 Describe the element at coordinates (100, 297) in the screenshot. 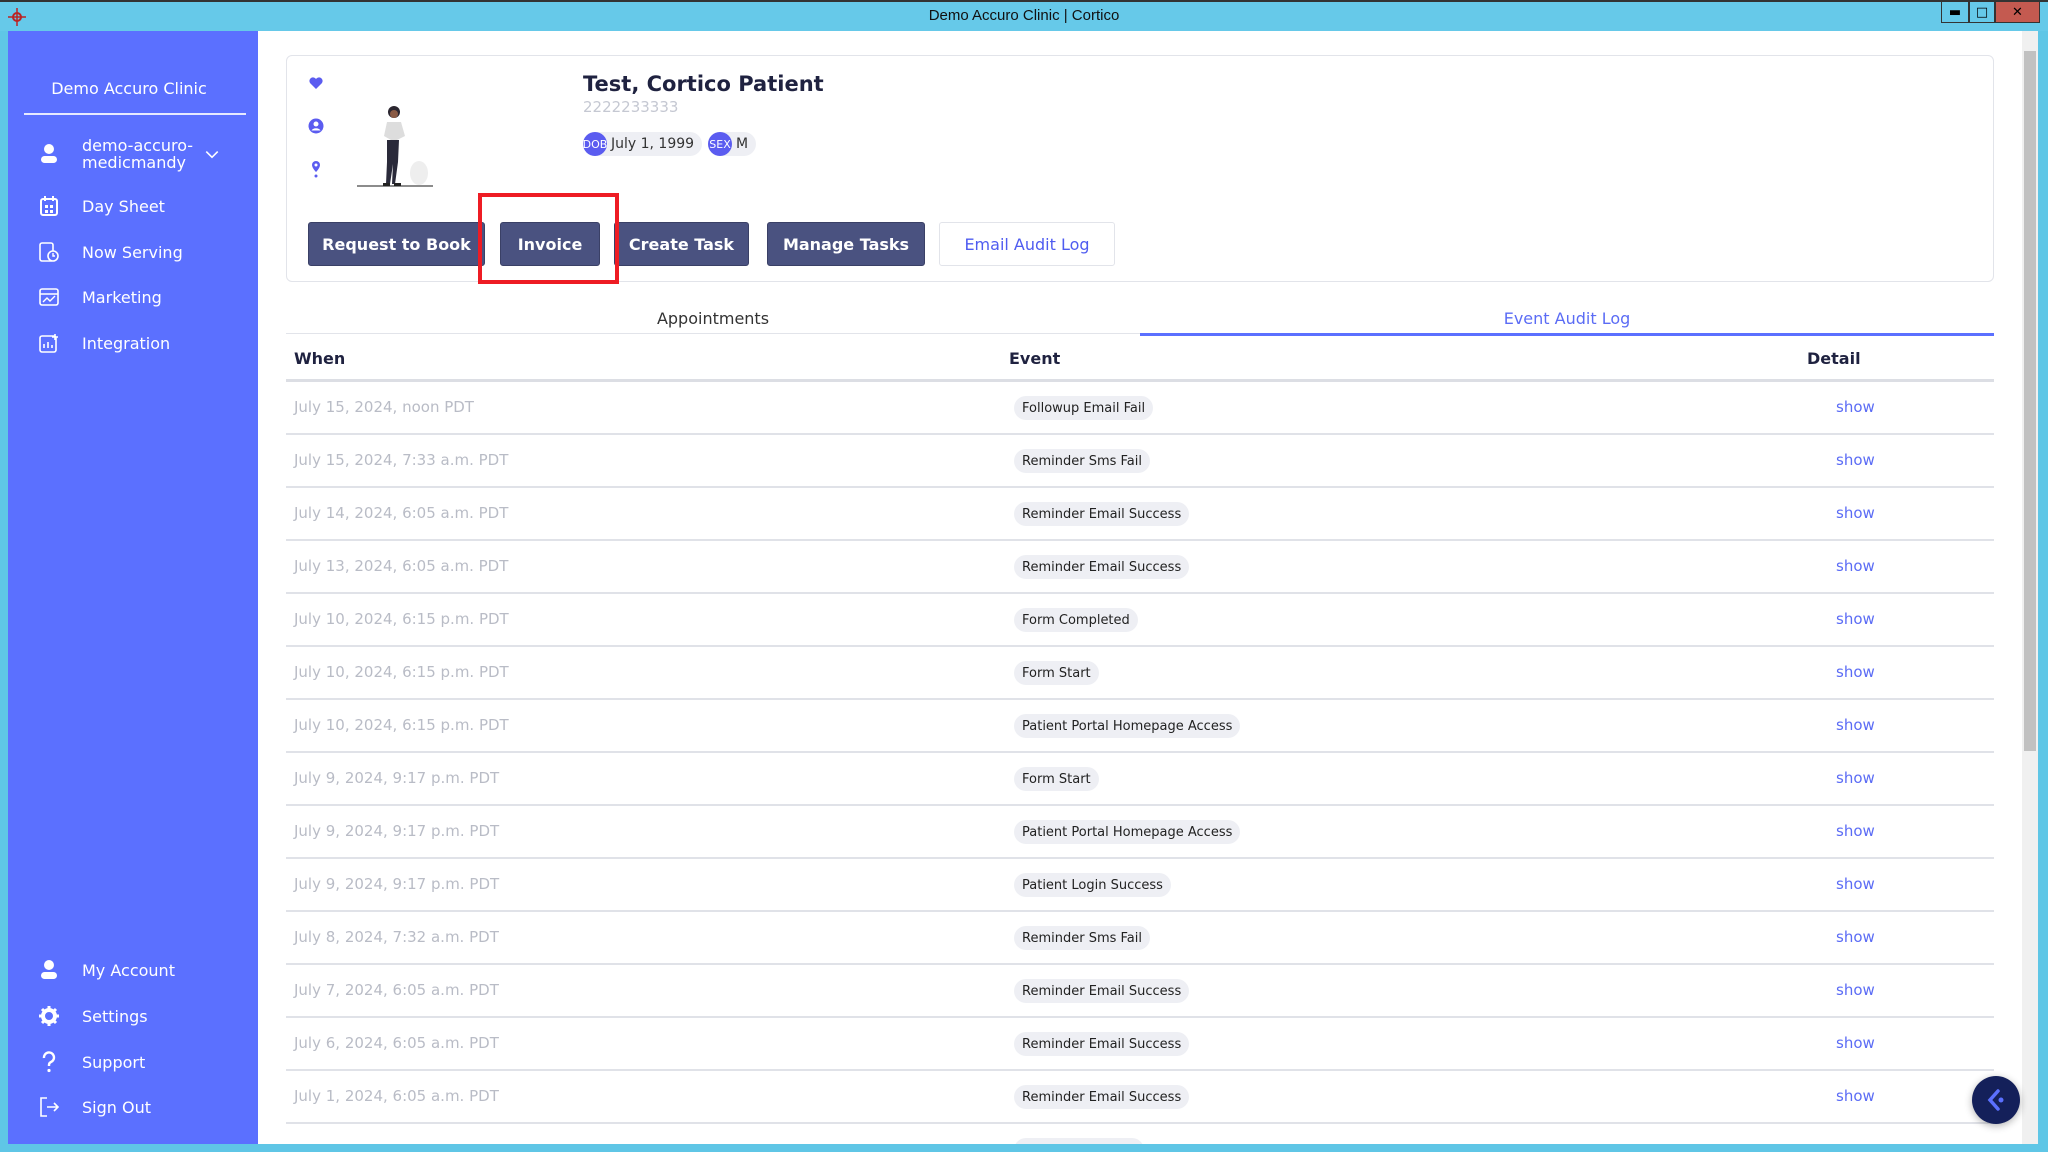

I see `sidebar-item-marketing: Marketing` at that location.